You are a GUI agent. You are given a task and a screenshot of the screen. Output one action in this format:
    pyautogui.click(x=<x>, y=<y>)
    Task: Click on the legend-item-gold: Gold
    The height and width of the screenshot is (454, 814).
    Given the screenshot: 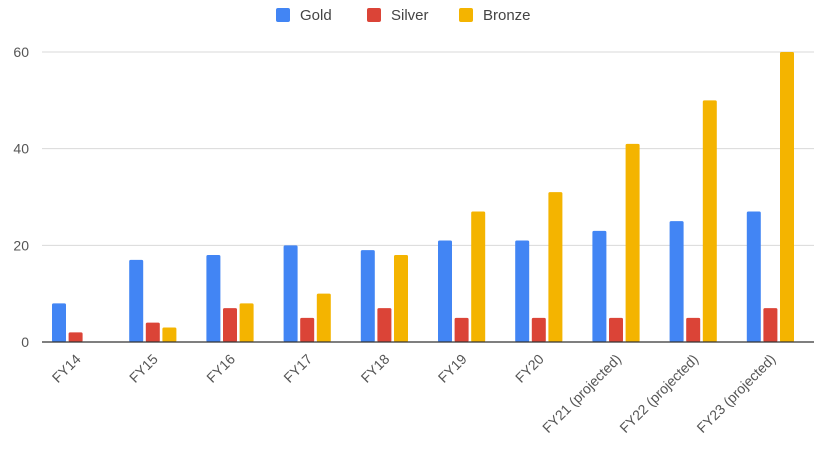 What is the action you would take?
    pyautogui.click(x=304, y=15)
    